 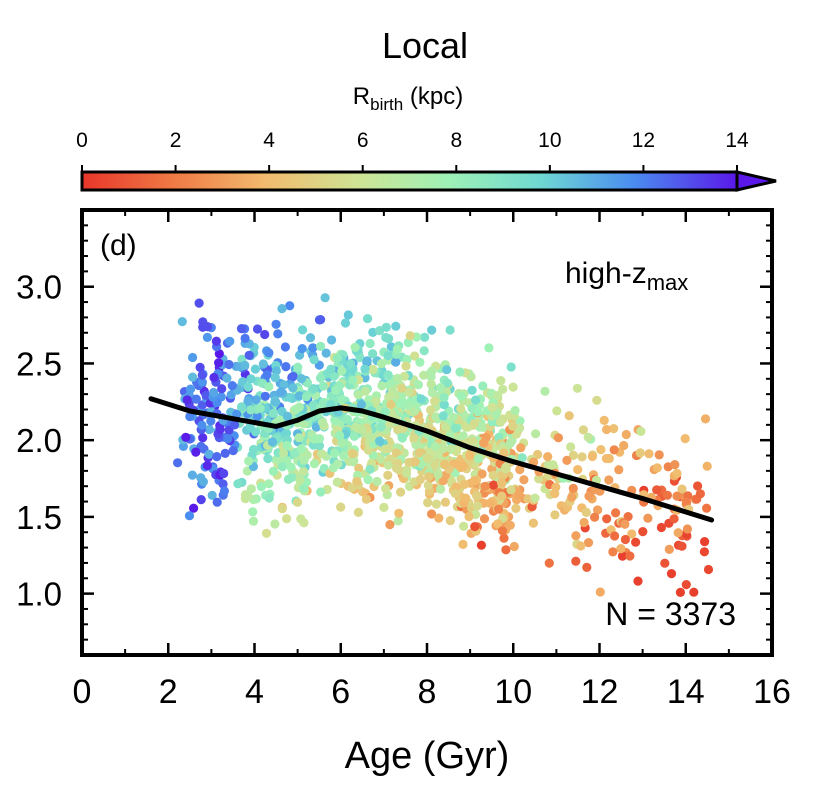 What do you see at coordinates (254, 692) in the screenshot?
I see `x-tick-label: 4` at bounding box center [254, 692].